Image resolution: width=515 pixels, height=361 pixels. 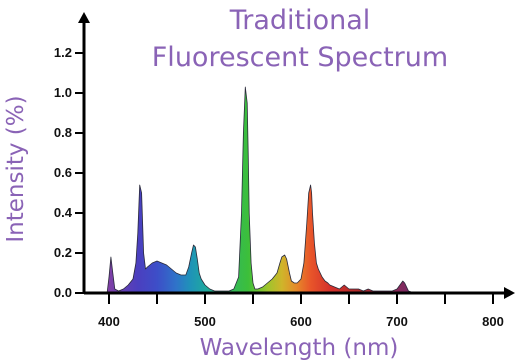 What do you see at coordinates (299, 348) in the screenshot?
I see `x-axis-title: Wavelength (nm)` at bounding box center [299, 348].